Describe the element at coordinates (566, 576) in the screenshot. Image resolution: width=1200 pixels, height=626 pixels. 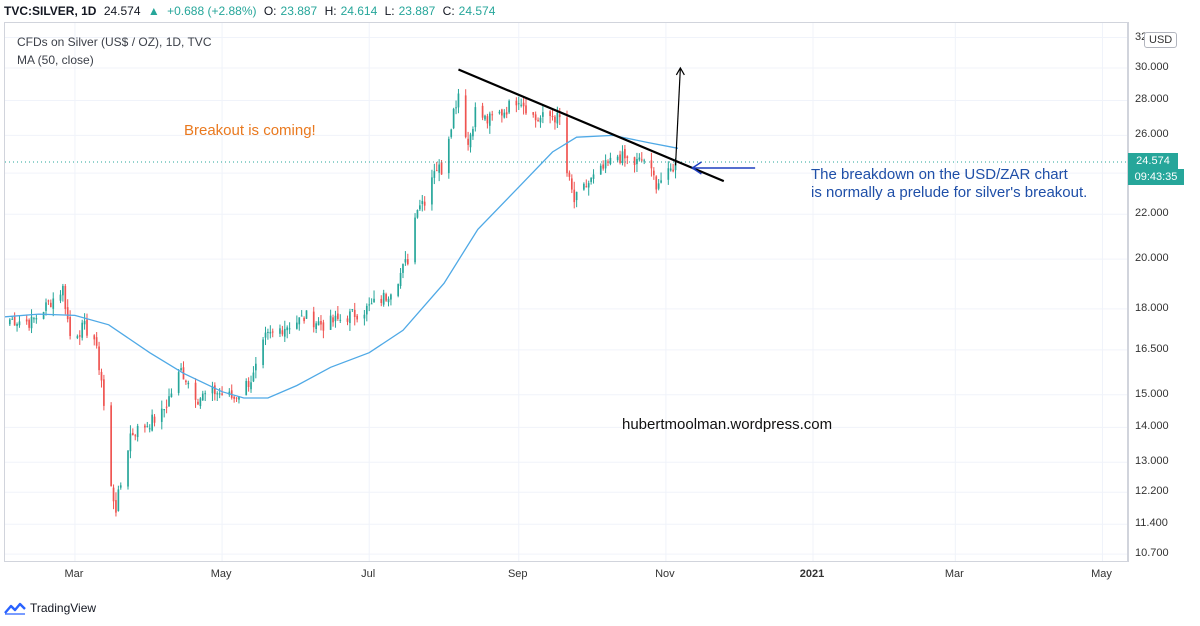
I see `time-axis: Mar May Jul Sep Nov 2021 Mar May` at that location.